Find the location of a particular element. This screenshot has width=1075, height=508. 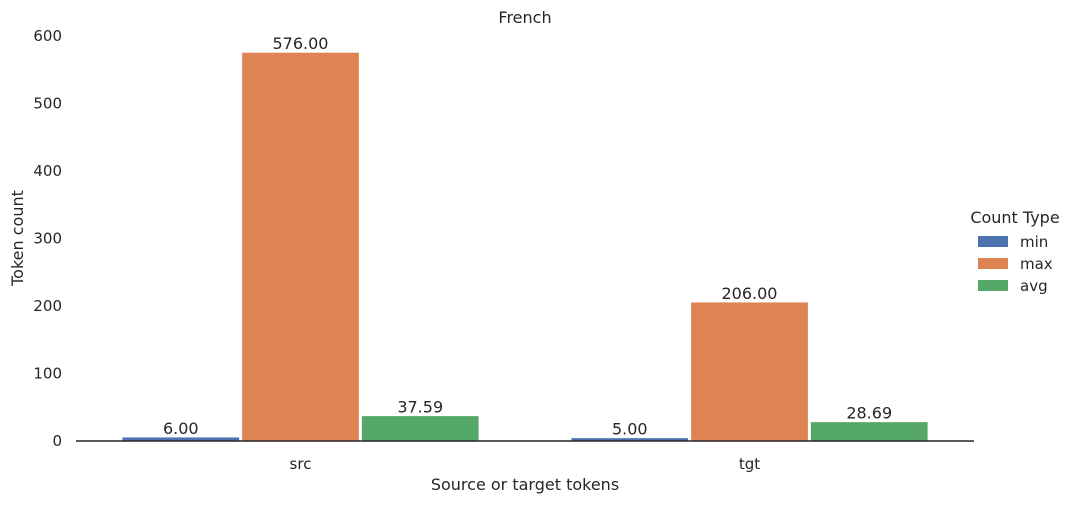

y-tick-label: 600 is located at coordinates (47, 36).